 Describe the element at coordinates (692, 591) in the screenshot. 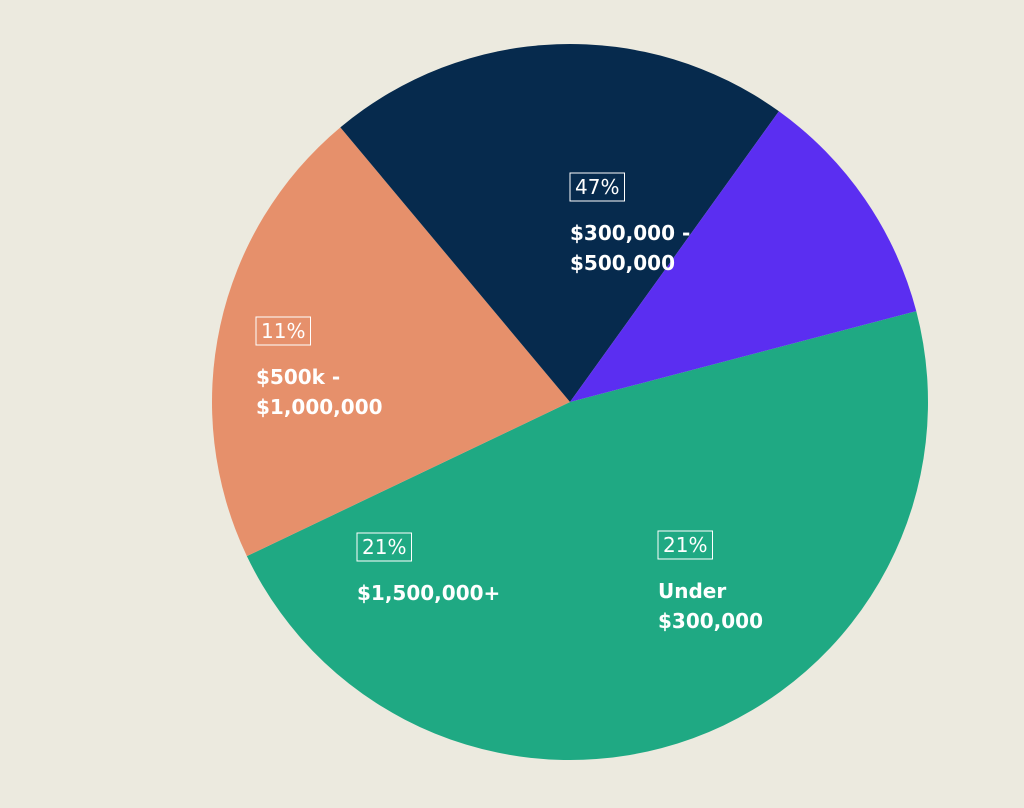

I see `slice-category-label: Under` at that location.